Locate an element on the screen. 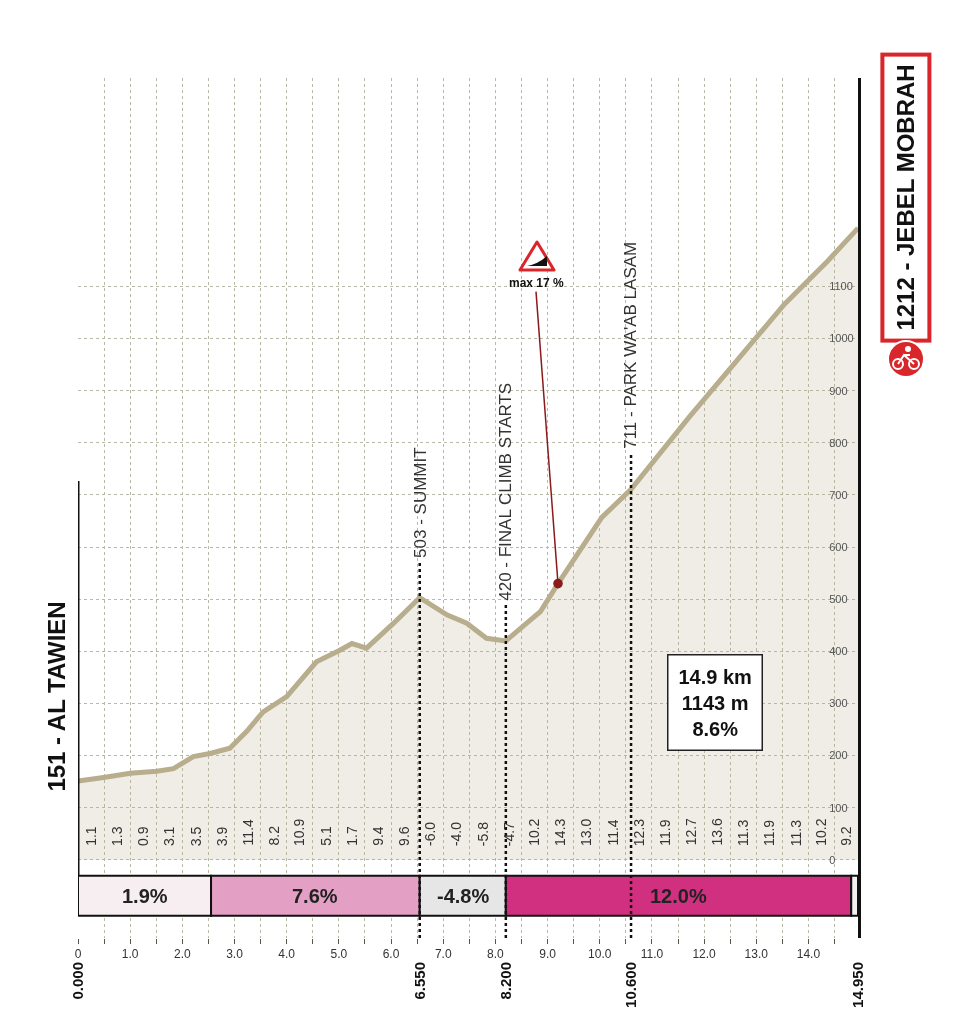  annotation: -5.8 is located at coordinates (482, 834).